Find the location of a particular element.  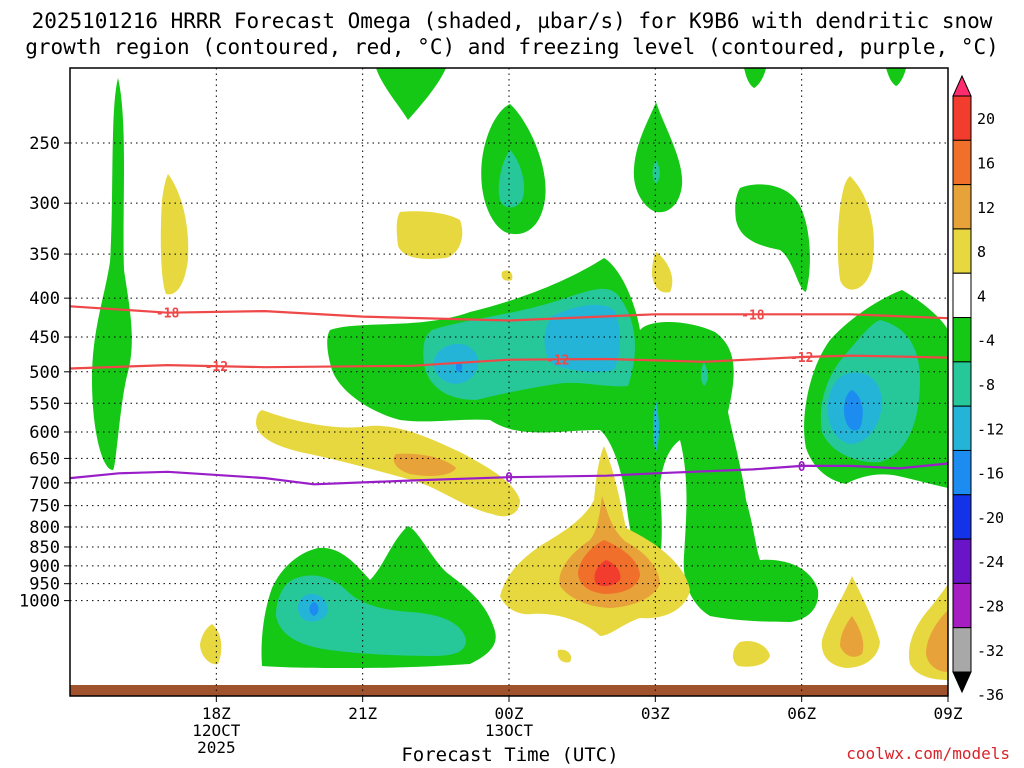

omega-region-yellow-01z-dot is located at coordinates (507, 275).